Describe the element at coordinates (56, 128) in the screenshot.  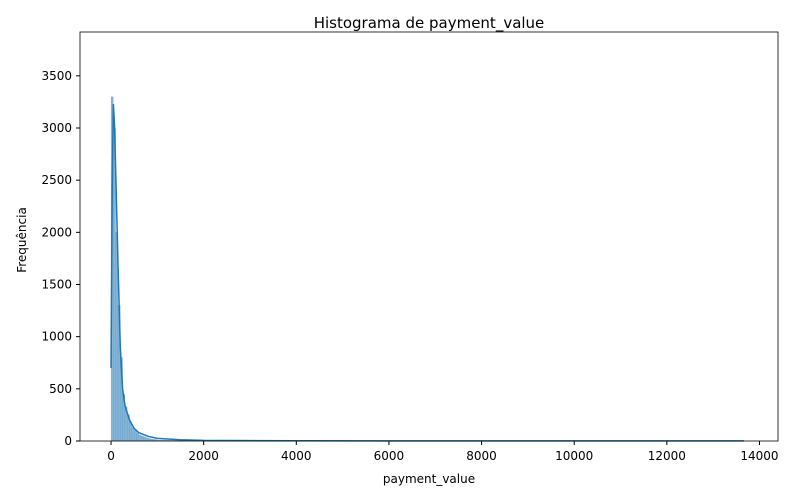
I see `y-tick-label: 3000` at that location.